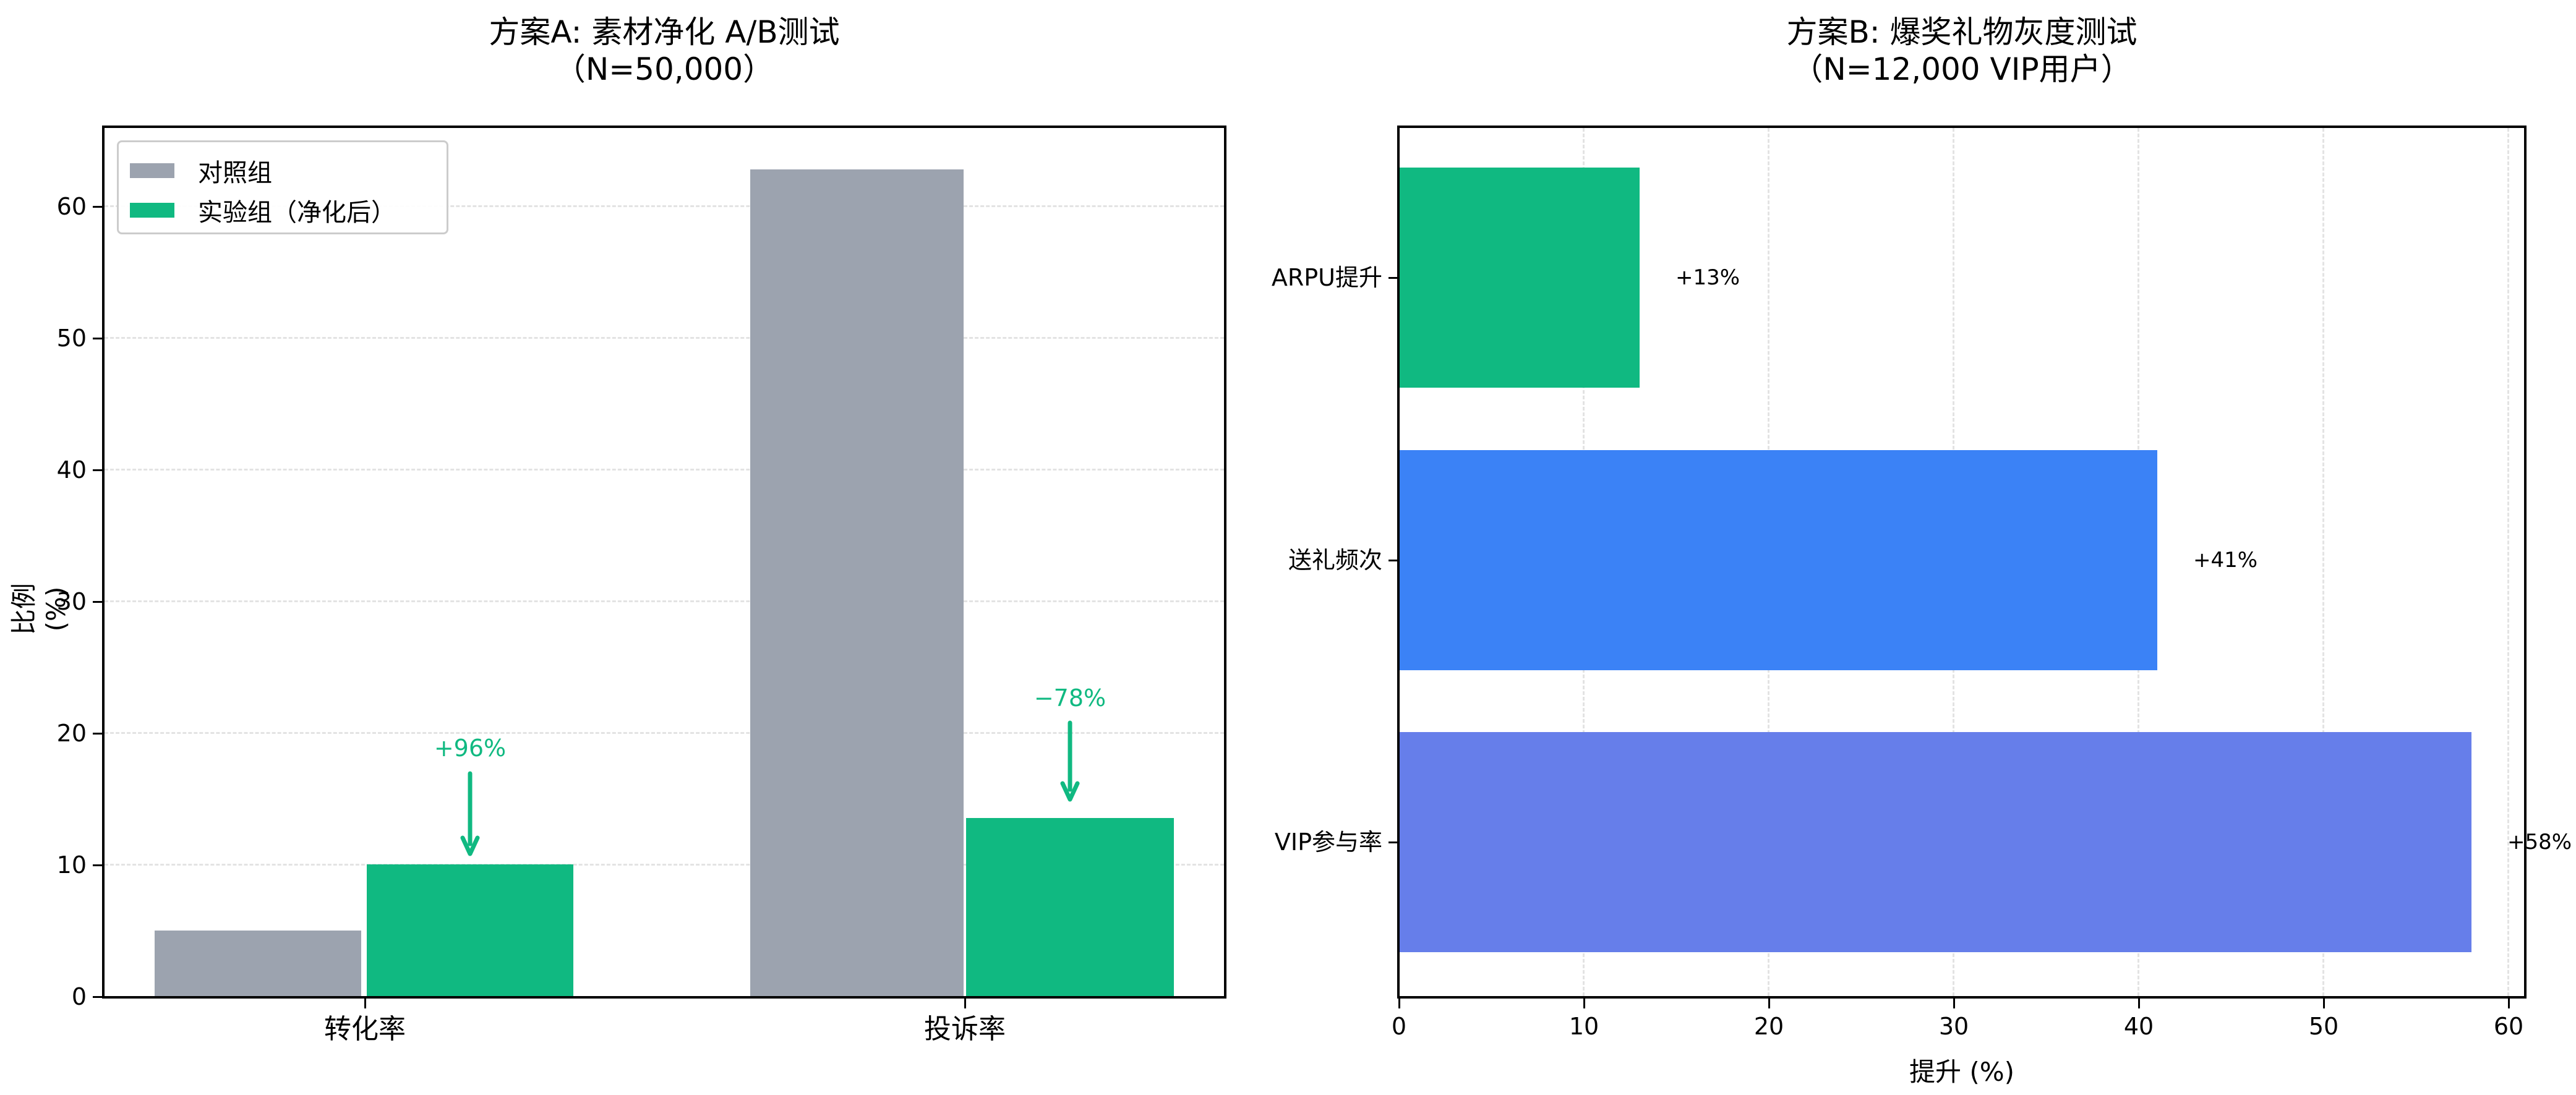  Describe the element at coordinates (1962, 32) in the screenshot. I see `right-title-line: 方案B: 爆奖礼物灰度测试` at that location.